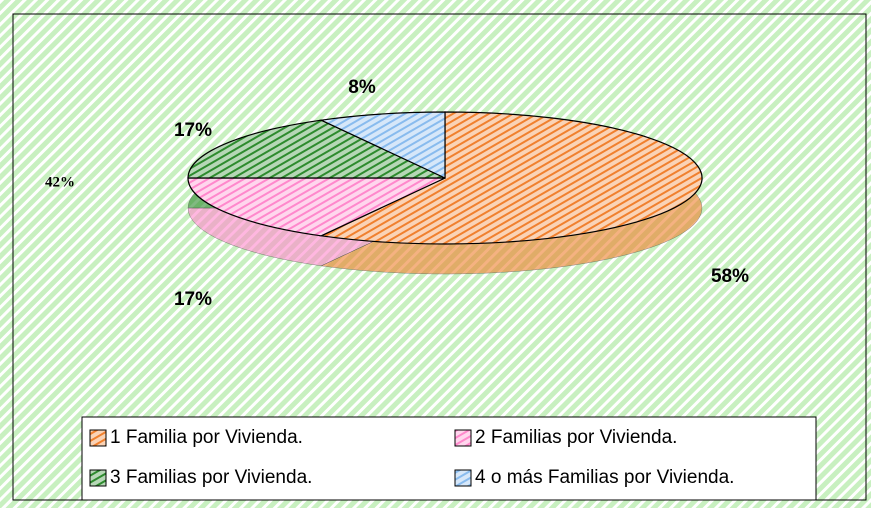  What do you see at coordinates (60, 182) in the screenshot?
I see `annotation: 42%` at bounding box center [60, 182].